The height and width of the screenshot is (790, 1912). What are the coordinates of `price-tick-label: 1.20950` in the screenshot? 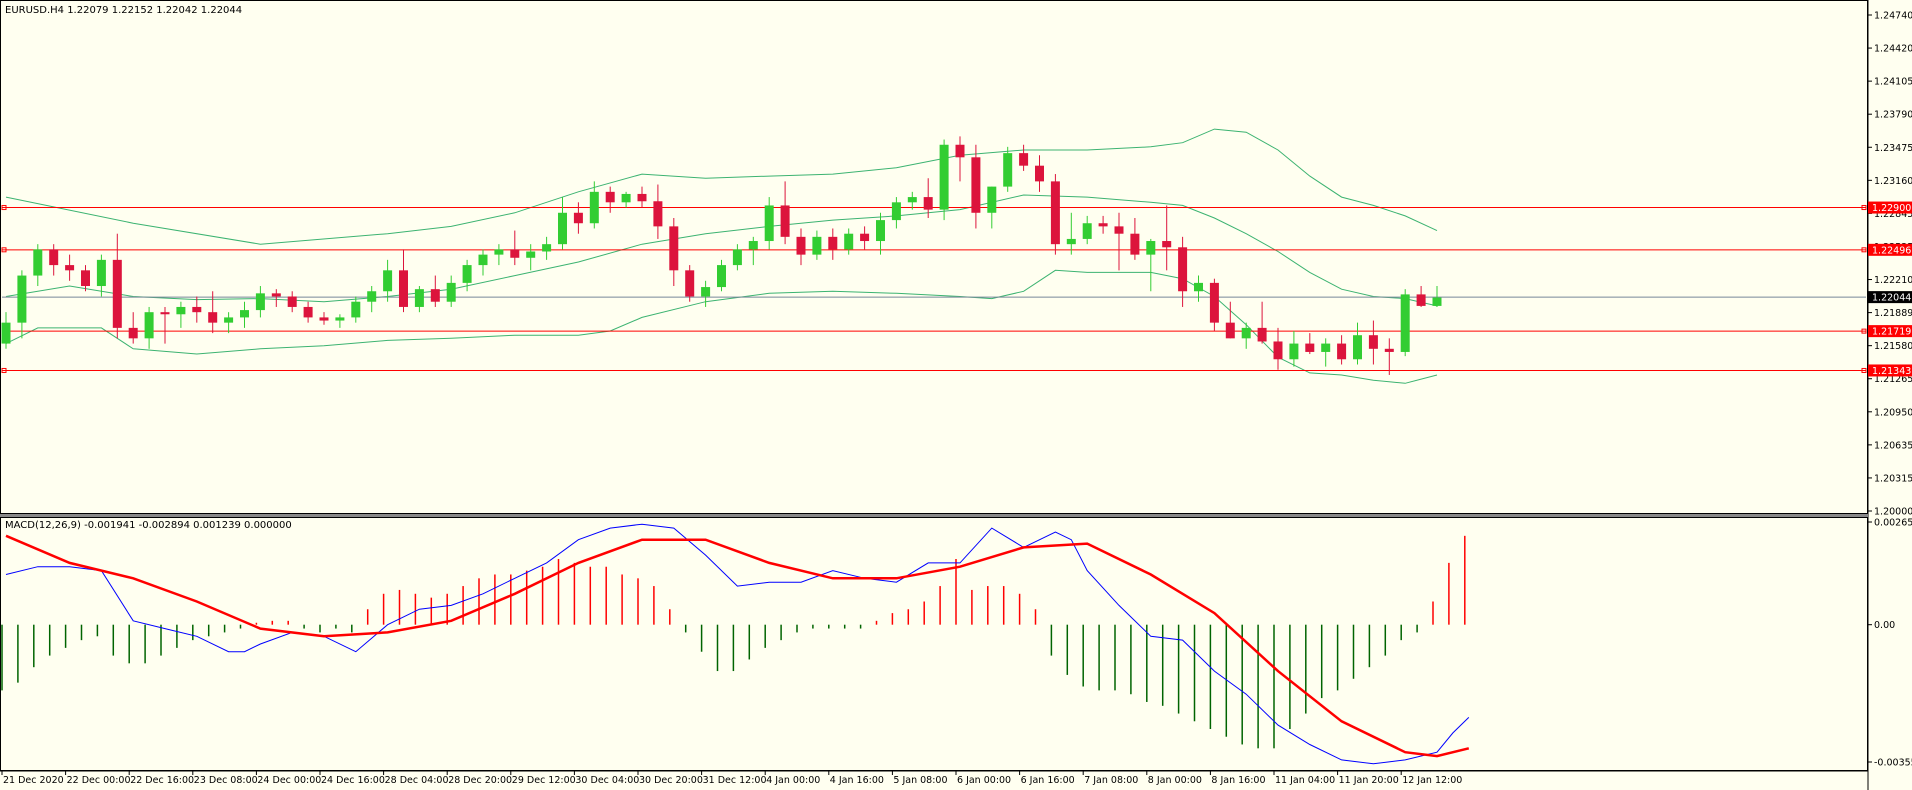 It's located at (1893, 412).